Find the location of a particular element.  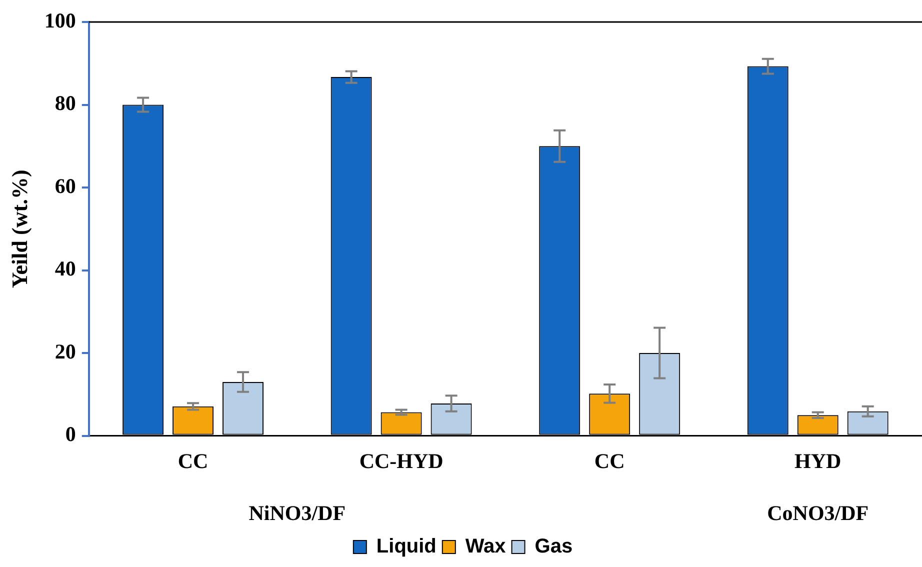

y-tick-label: 20 is located at coordinates (65, 351).